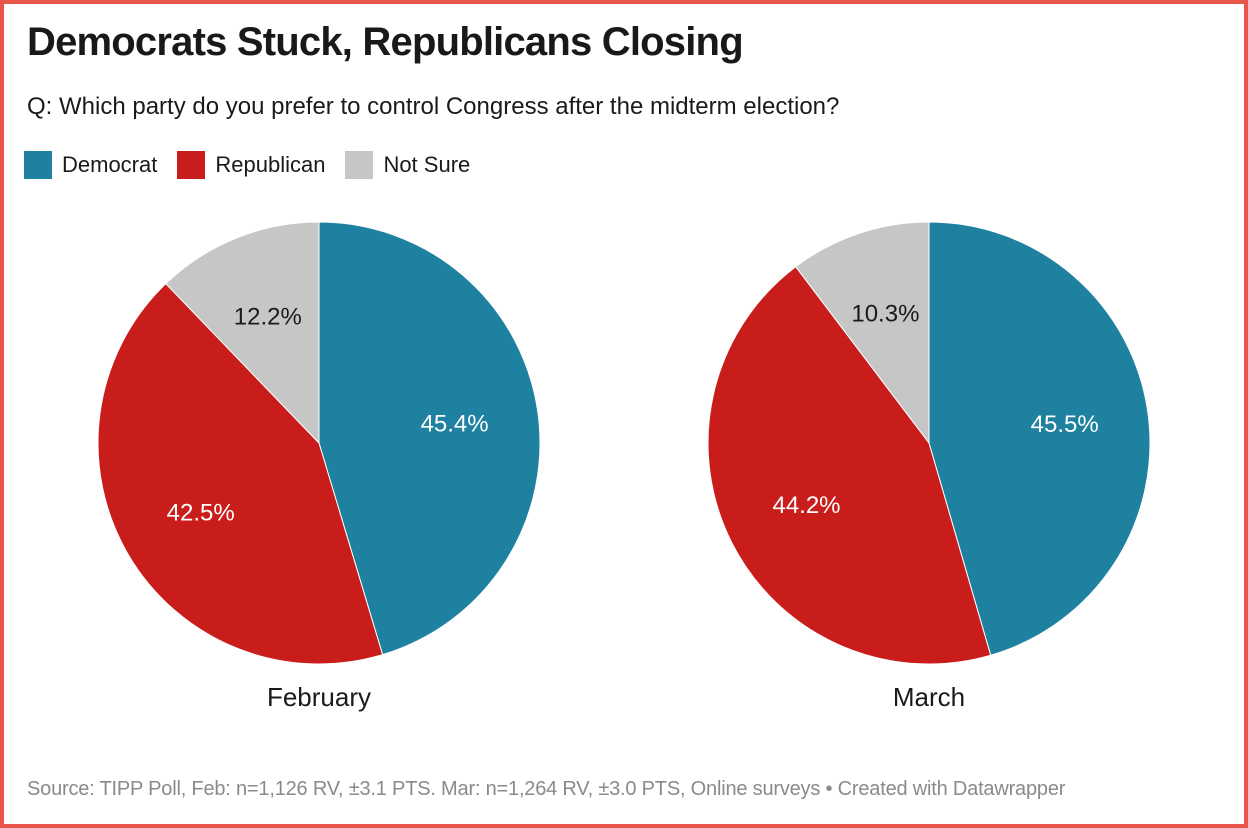  What do you see at coordinates (201, 513) in the screenshot?
I see `slice-value-label: 42.5%` at bounding box center [201, 513].